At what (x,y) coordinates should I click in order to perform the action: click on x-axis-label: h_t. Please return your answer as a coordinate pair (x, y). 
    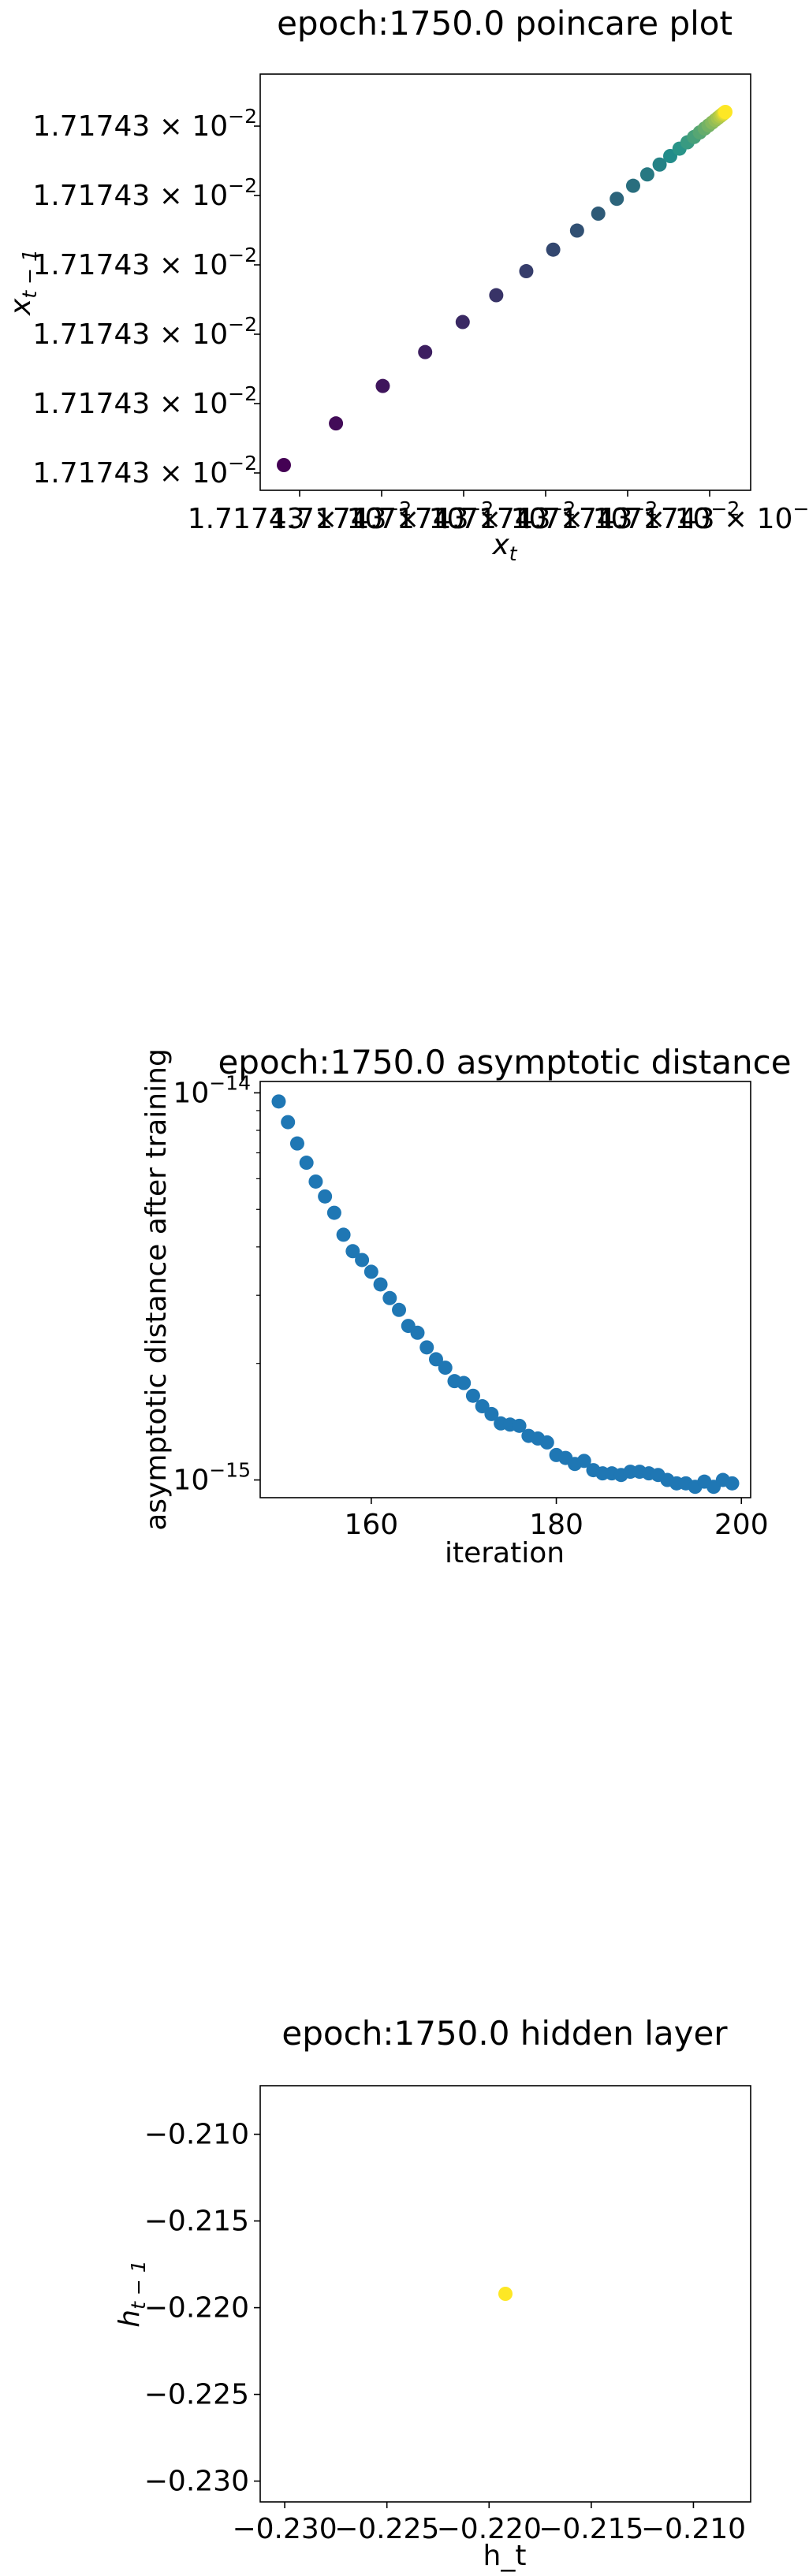
    Looking at the image, I should click on (505, 2556).